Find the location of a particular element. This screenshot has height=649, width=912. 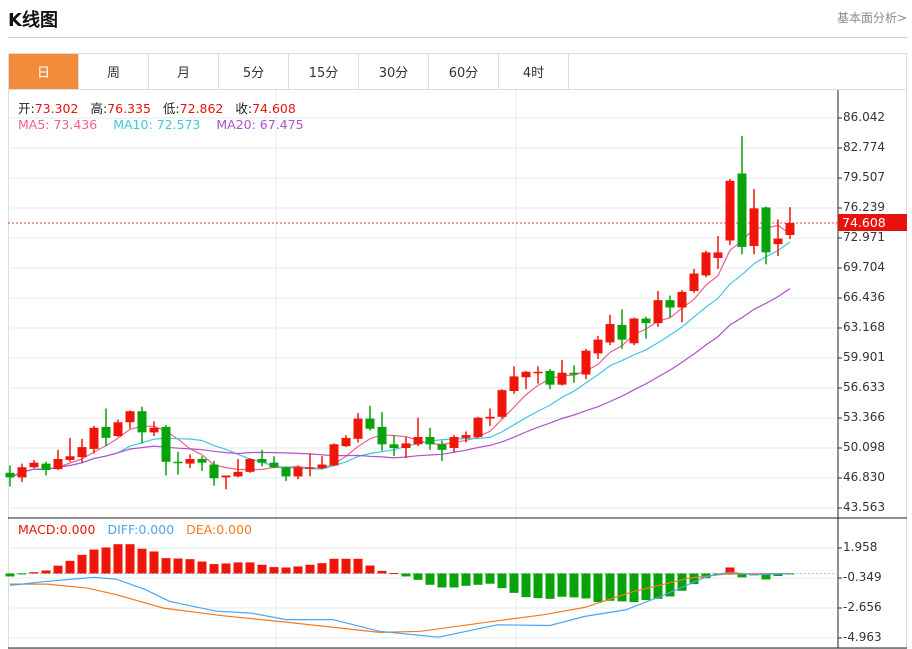

tab-4hour: 4时 is located at coordinates (534, 71).